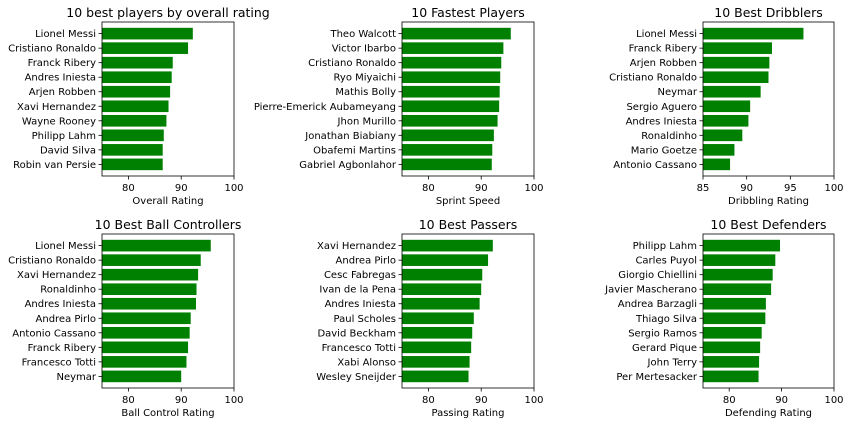 This screenshot has width=852, height=424. What do you see at coordinates (467, 12) in the screenshot?
I see `chart-title: 10 Fastest Players` at bounding box center [467, 12].